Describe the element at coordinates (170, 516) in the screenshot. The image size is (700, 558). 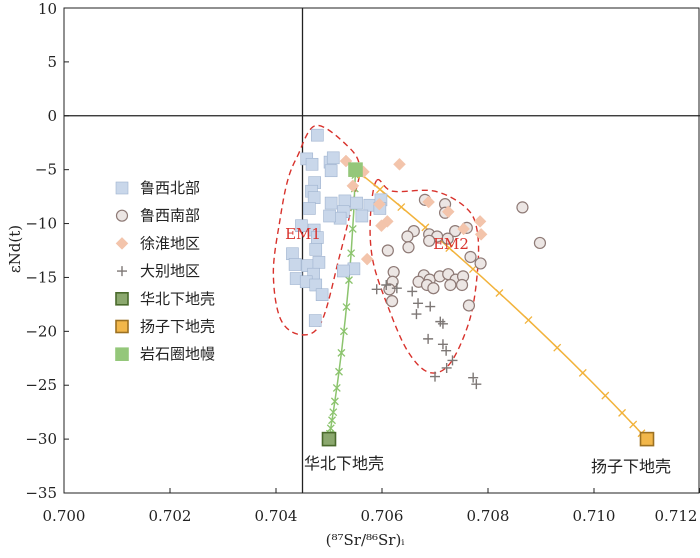
I see `x-tick-label: 0.702` at that location.